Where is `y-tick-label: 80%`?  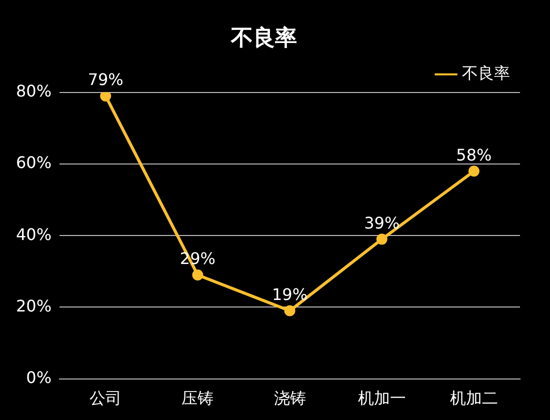 y-tick-label: 80% is located at coordinates (34, 91).